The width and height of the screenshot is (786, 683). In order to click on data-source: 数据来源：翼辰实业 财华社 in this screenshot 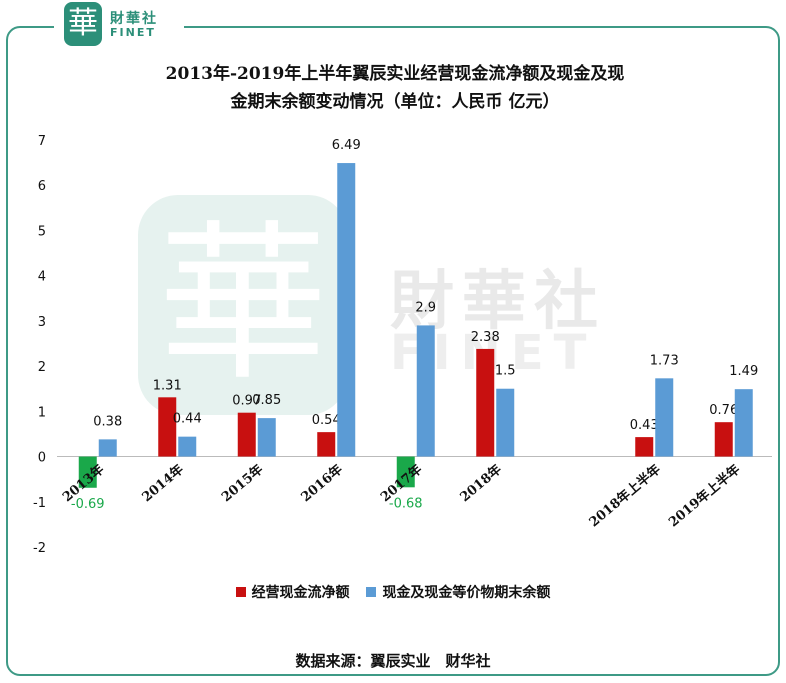, I will do `click(393, 661)`.